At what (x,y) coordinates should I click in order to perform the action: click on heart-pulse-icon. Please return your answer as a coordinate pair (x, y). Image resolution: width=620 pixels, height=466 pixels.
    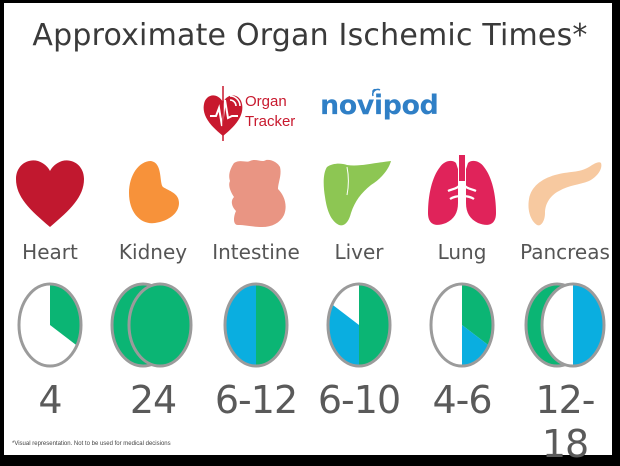
    Looking at the image, I should click on (223, 113).